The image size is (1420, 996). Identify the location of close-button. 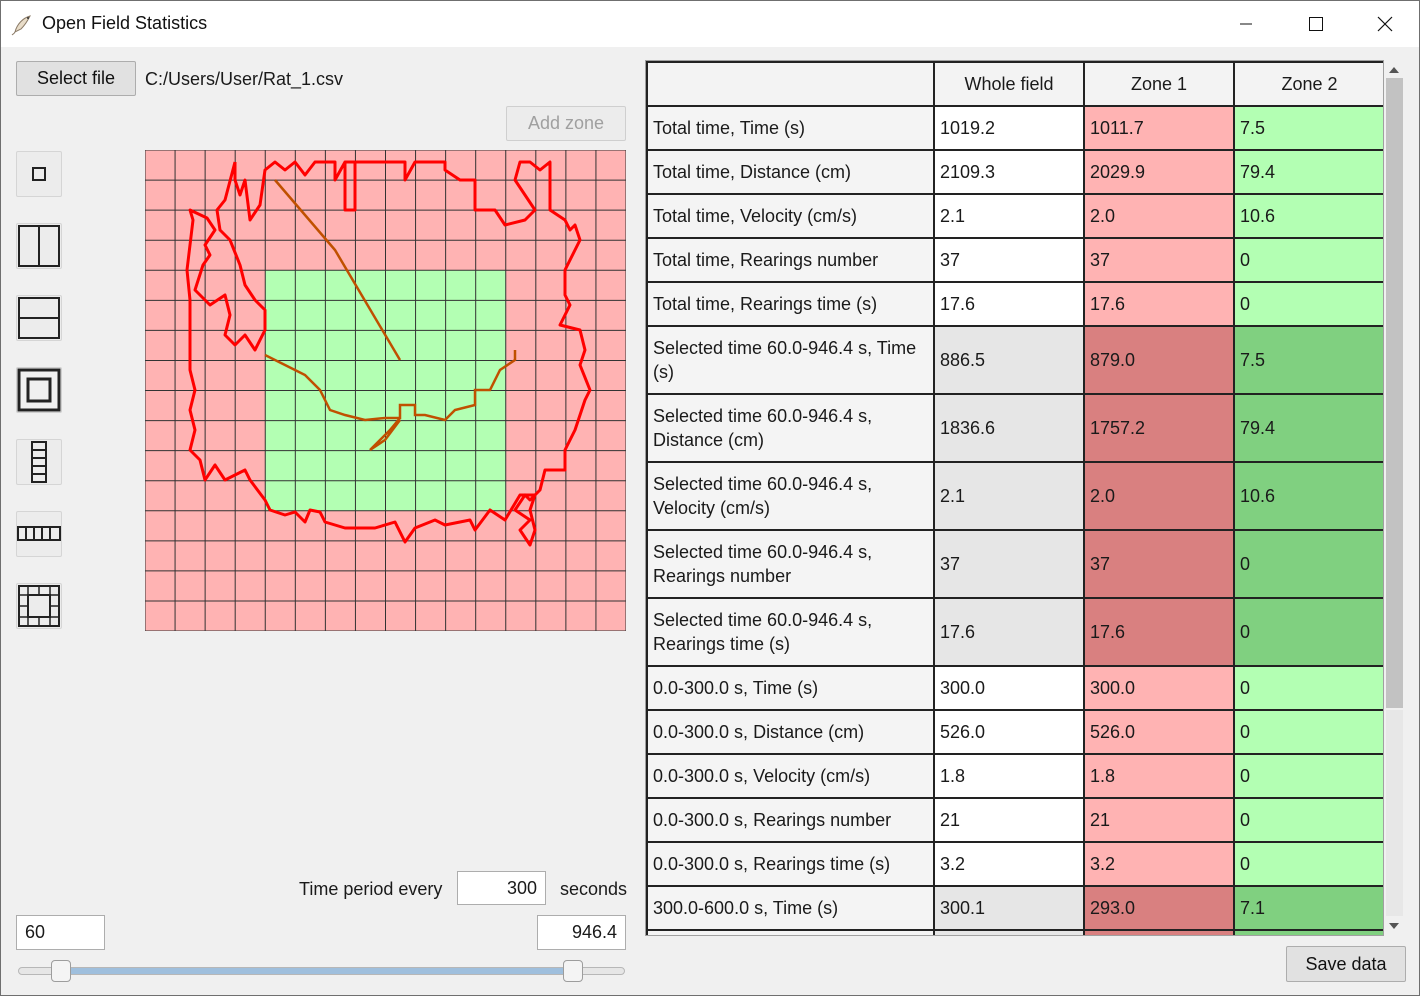
(1385, 24).